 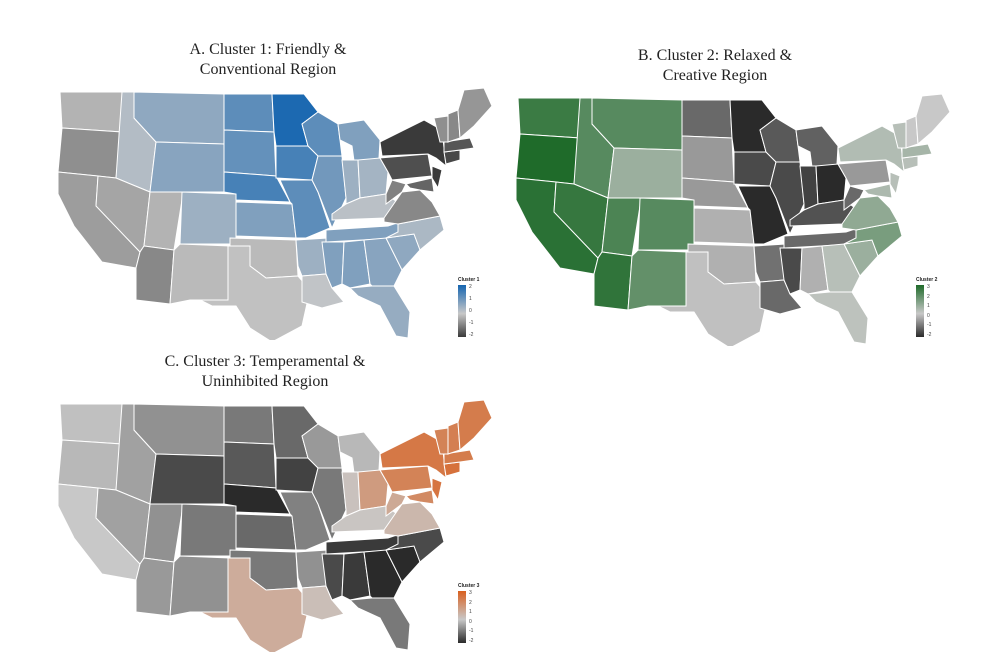 What do you see at coordinates (268, 69) in the screenshot?
I see `panel-title-line-2: Conventional Region` at bounding box center [268, 69].